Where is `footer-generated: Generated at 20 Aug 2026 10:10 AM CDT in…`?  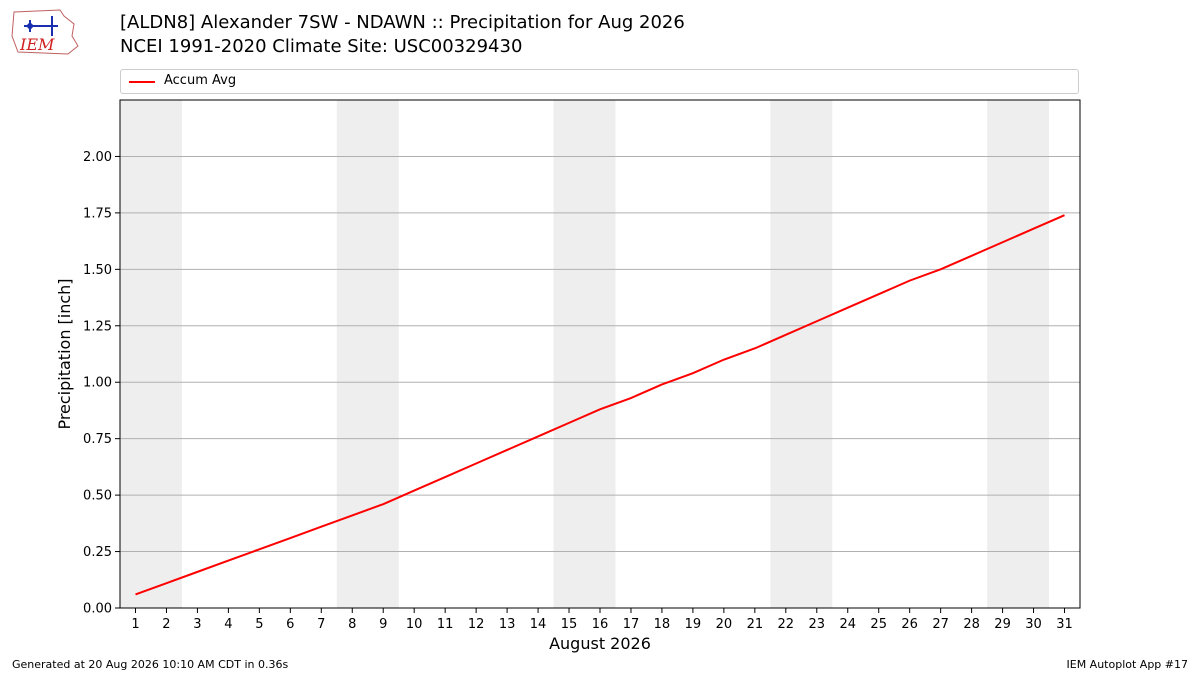
footer-generated: Generated at 20 Aug 2026 10:10 AM CDT in… is located at coordinates (150, 664).